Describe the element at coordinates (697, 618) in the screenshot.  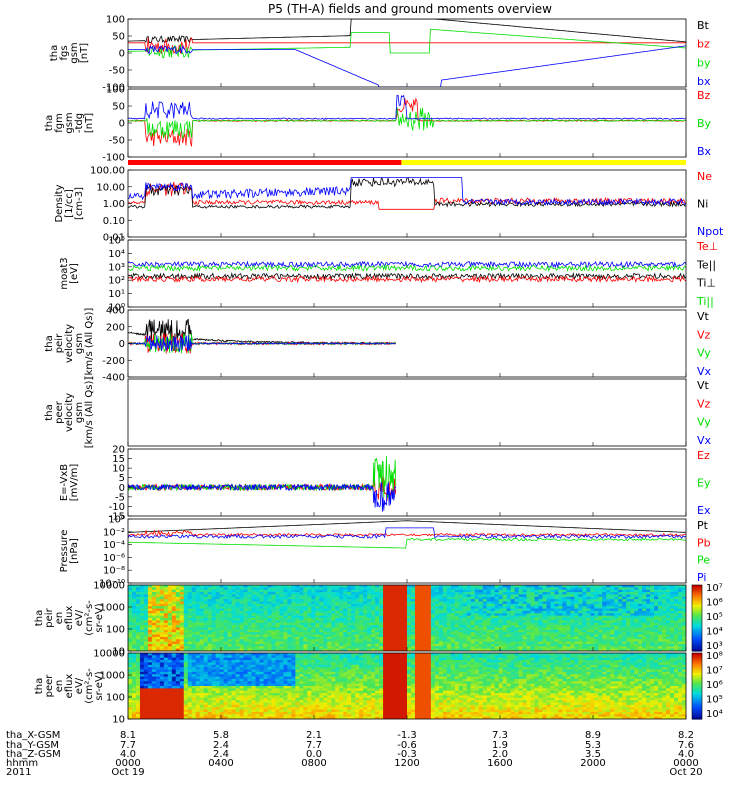
I see `colorbar-frame` at that location.